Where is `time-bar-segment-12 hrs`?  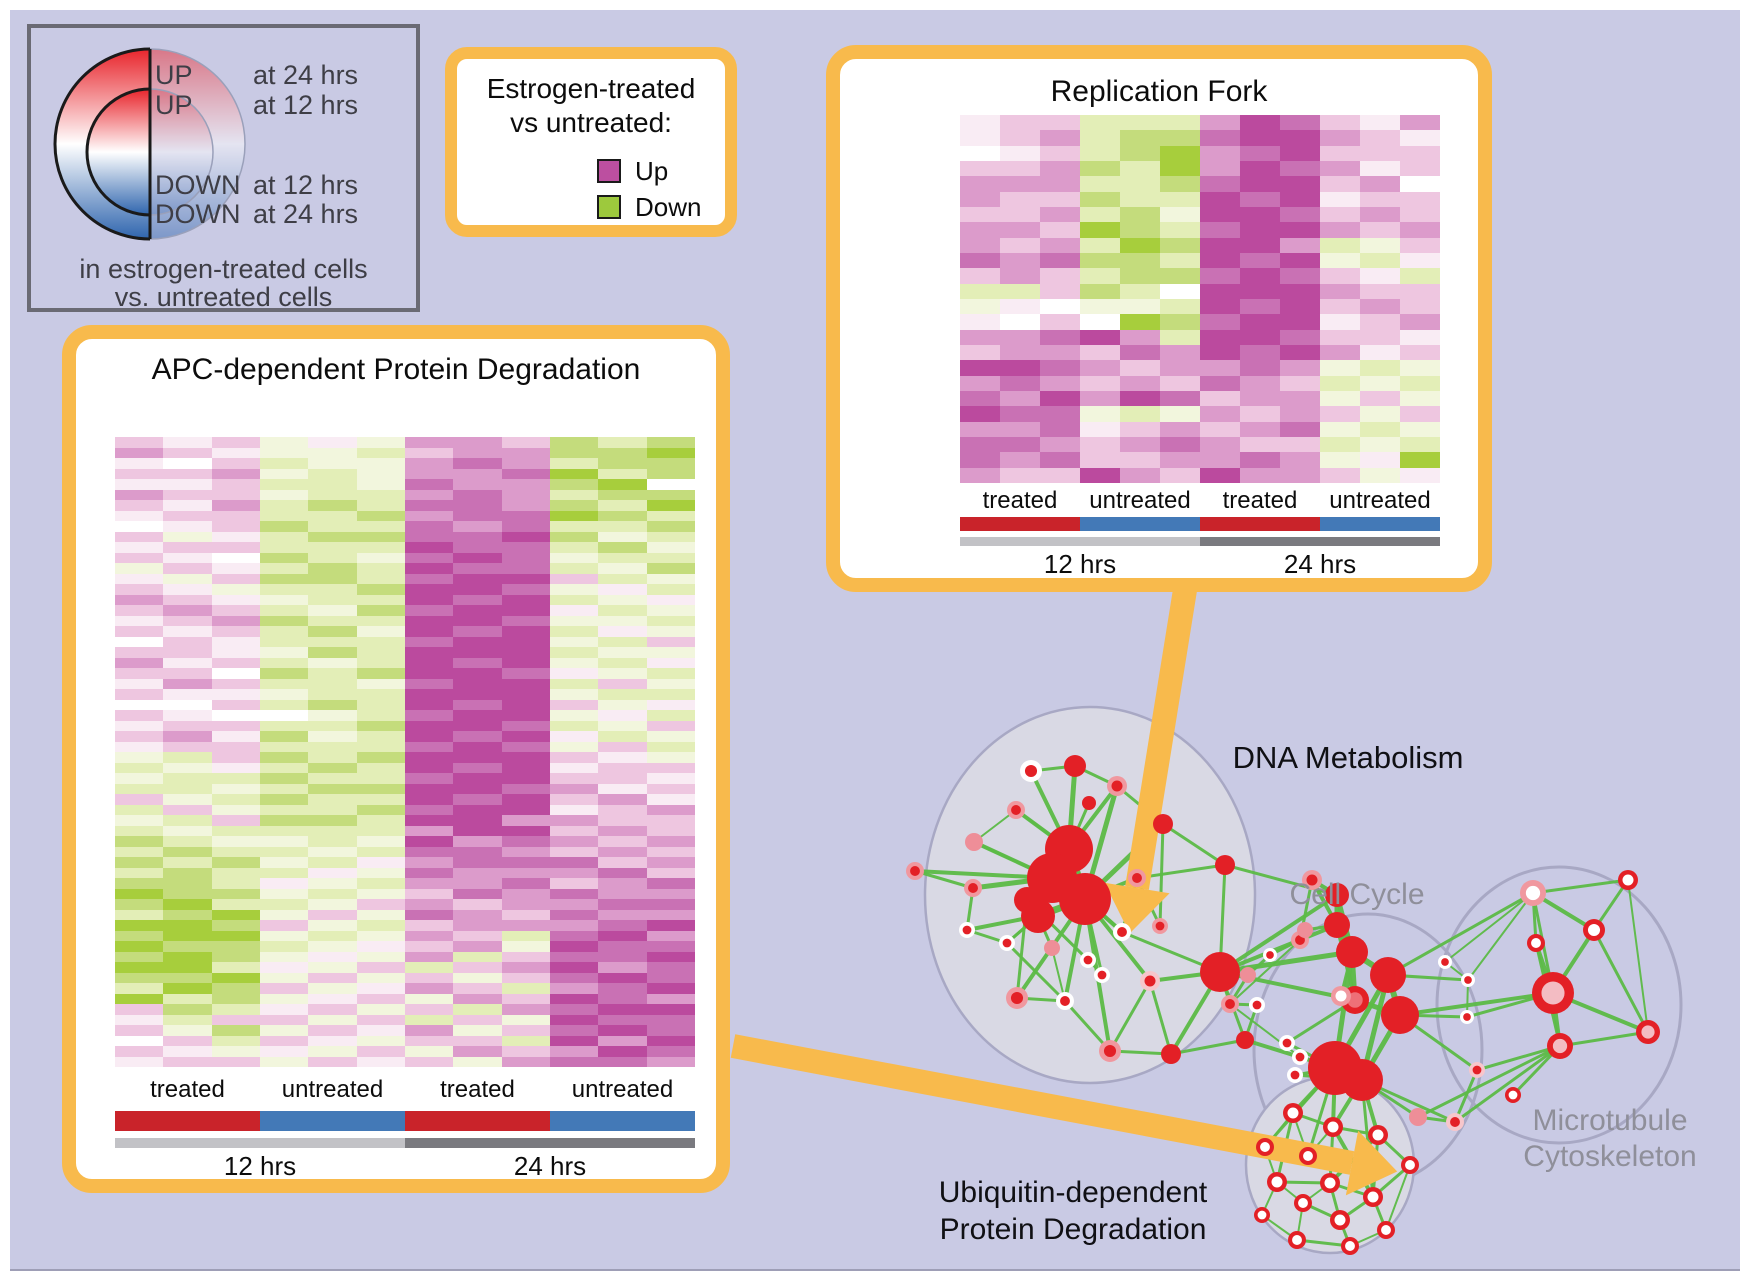
time-bar-segment-12 hrs is located at coordinates (1080, 541).